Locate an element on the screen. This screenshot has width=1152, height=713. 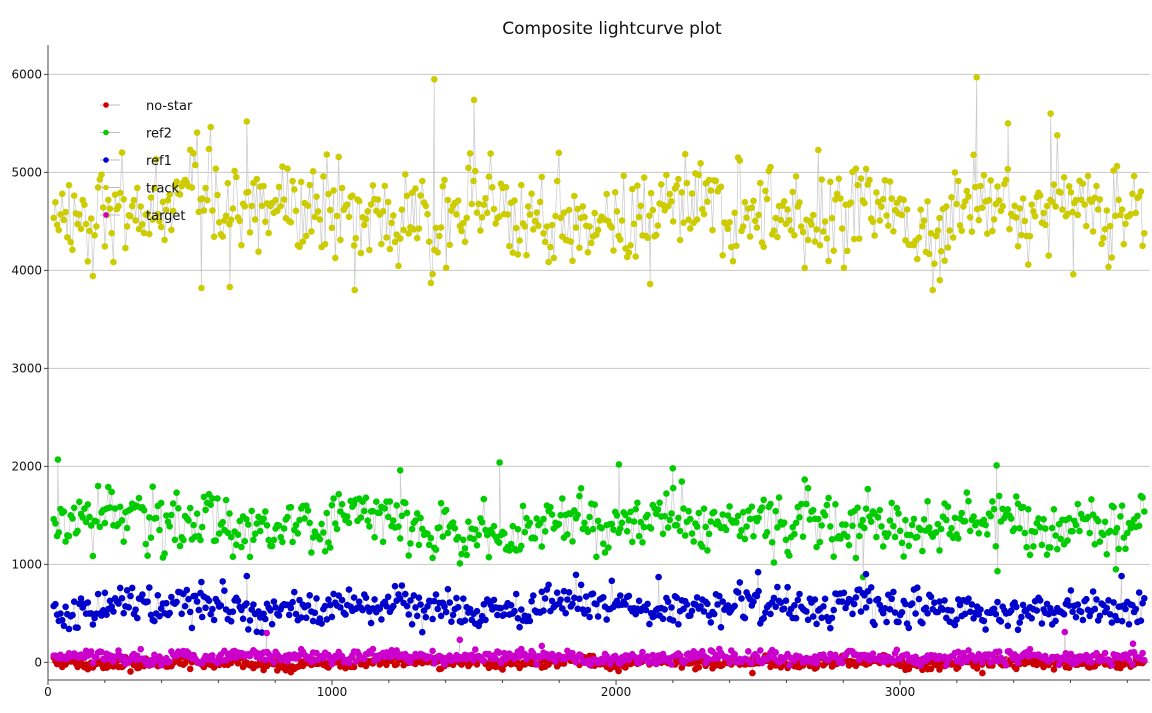
legend-item-no-star: no-star is located at coordinates (146, 106).